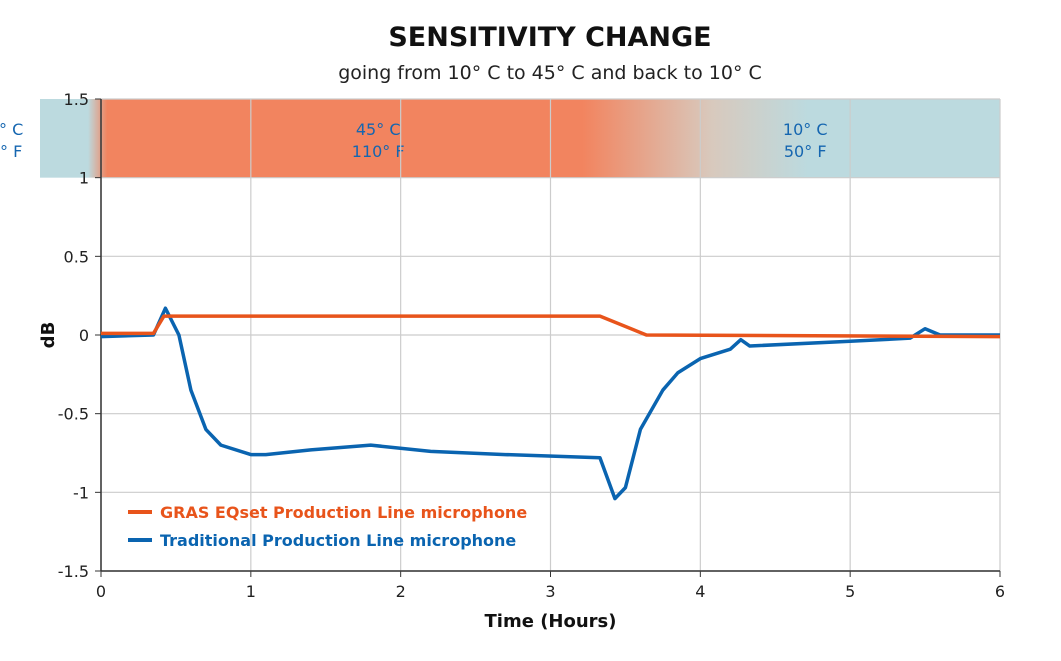  I want to click on x-tick-label: 4, so click(700, 591).